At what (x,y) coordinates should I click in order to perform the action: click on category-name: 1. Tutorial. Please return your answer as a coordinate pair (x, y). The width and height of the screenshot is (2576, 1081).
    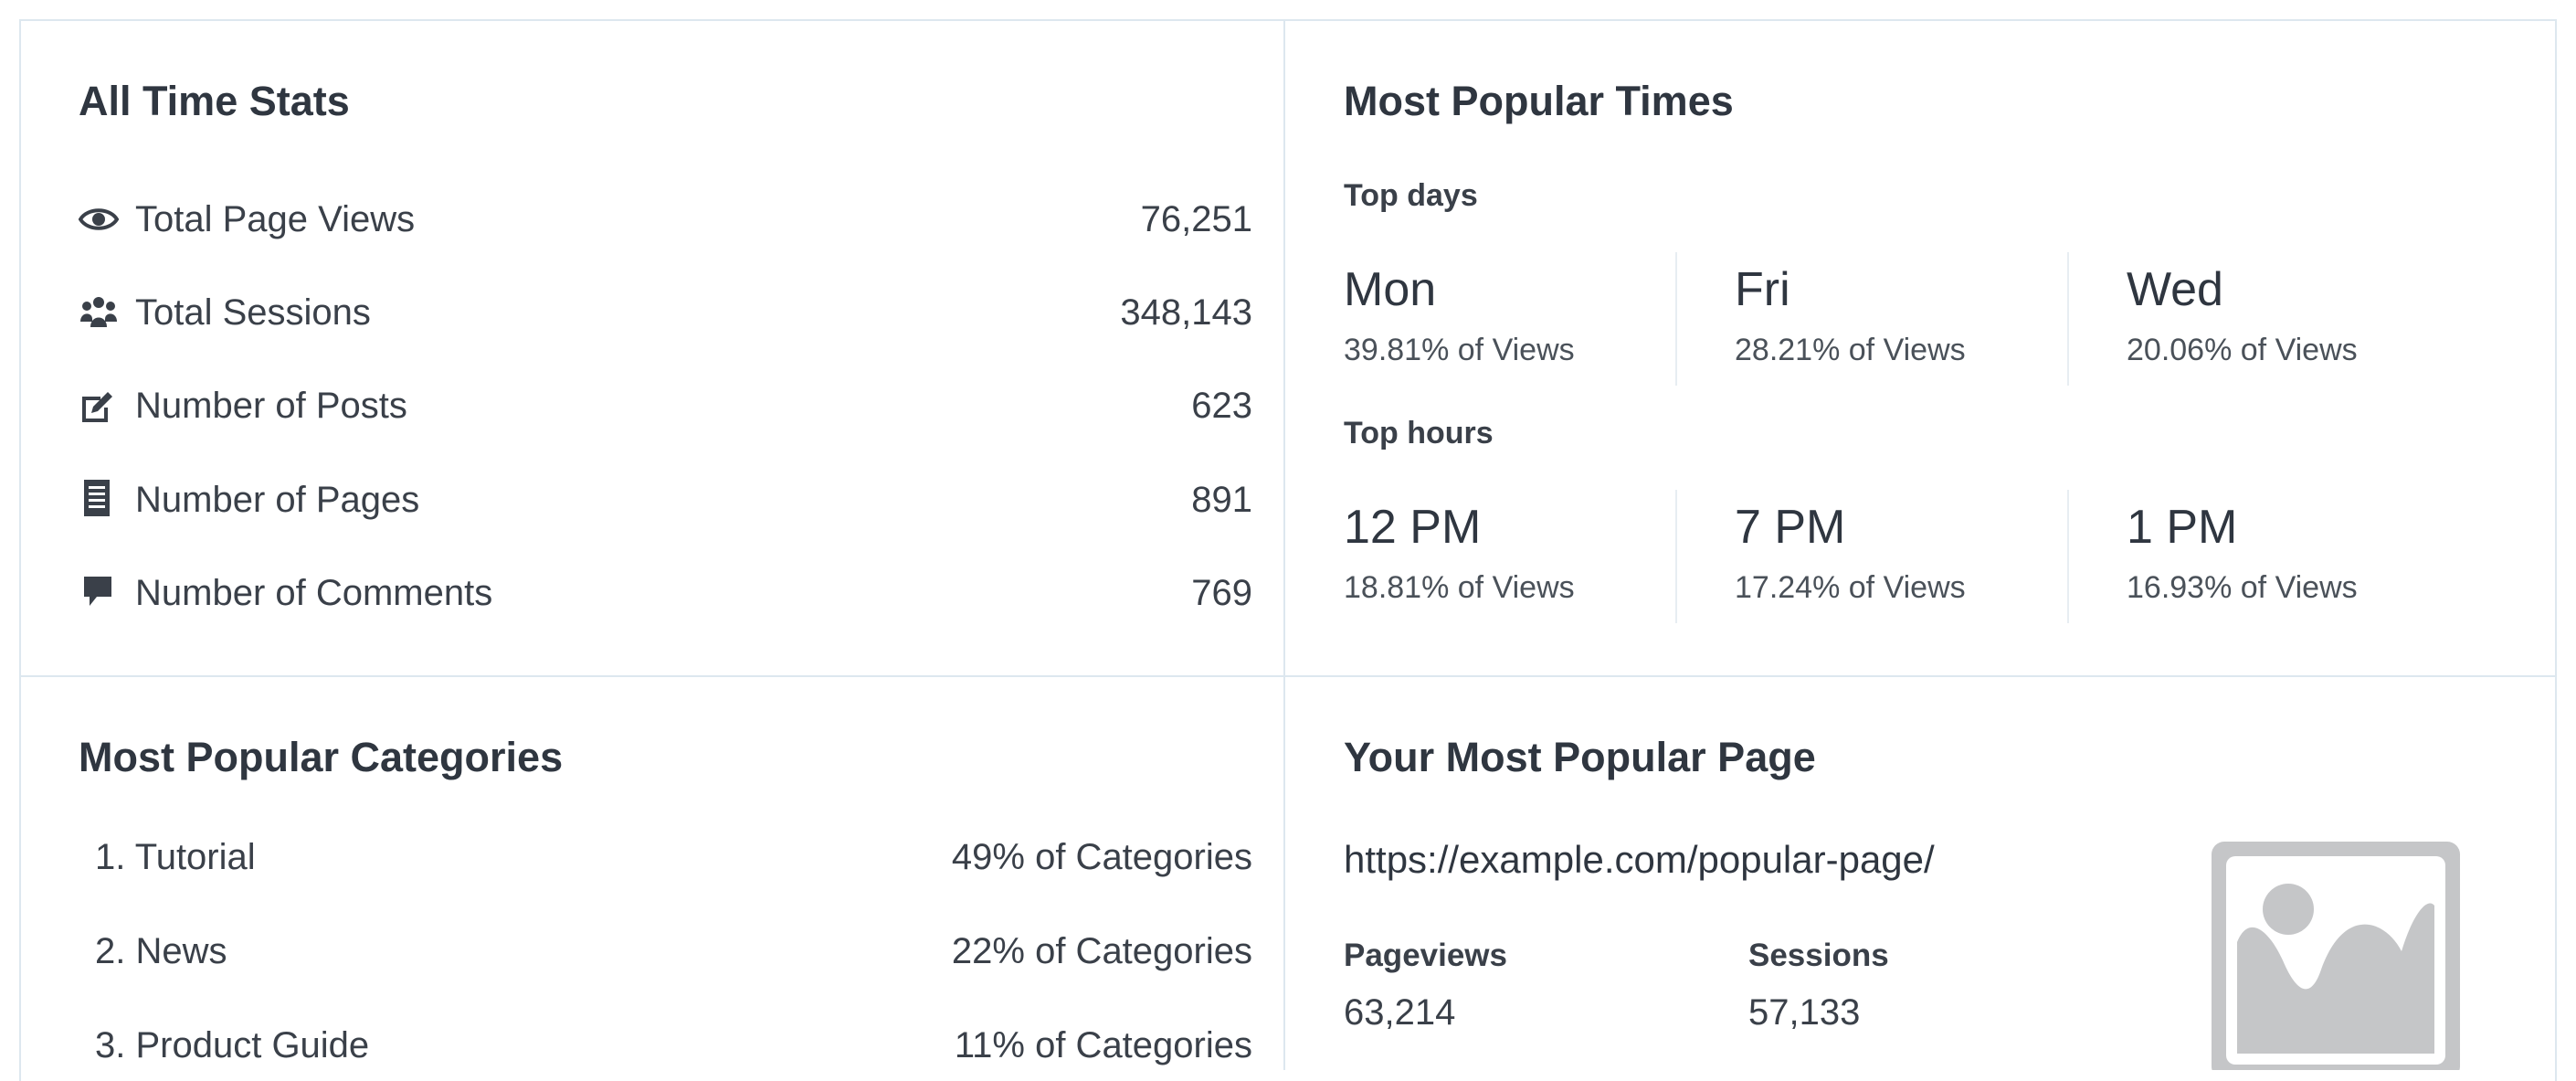
    Looking at the image, I should click on (175, 857).